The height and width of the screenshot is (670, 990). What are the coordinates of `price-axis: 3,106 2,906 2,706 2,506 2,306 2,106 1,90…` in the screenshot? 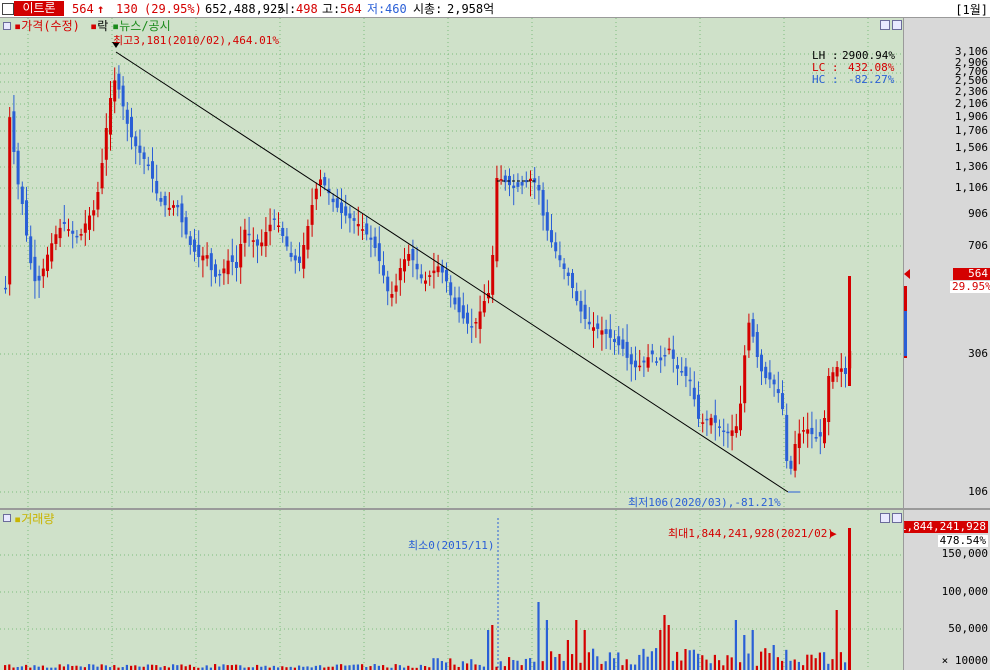 It's located at (946, 263).